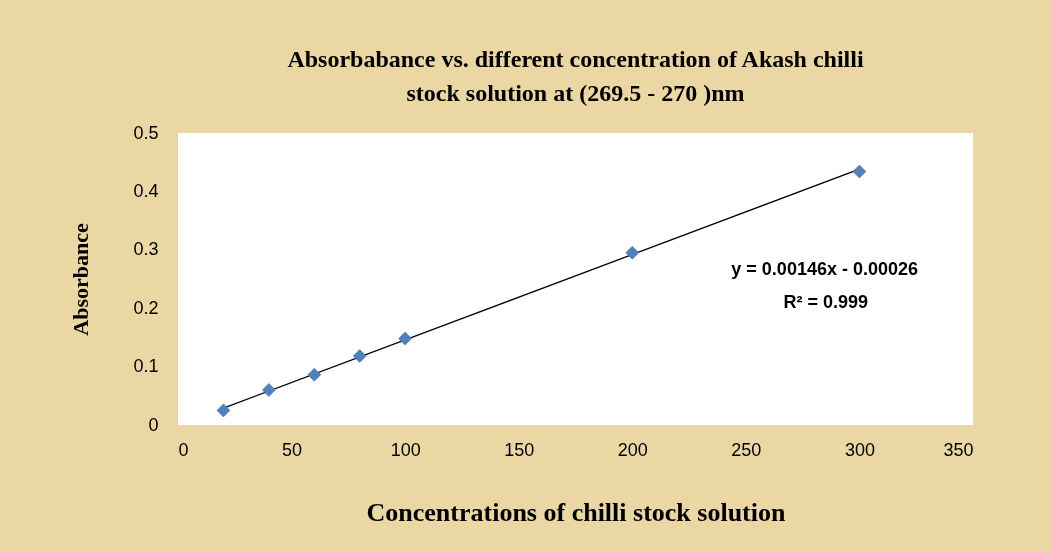  Describe the element at coordinates (576, 512) in the screenshot. I see `x-axis-title: Concentrations of chilli stock solution` at that location.